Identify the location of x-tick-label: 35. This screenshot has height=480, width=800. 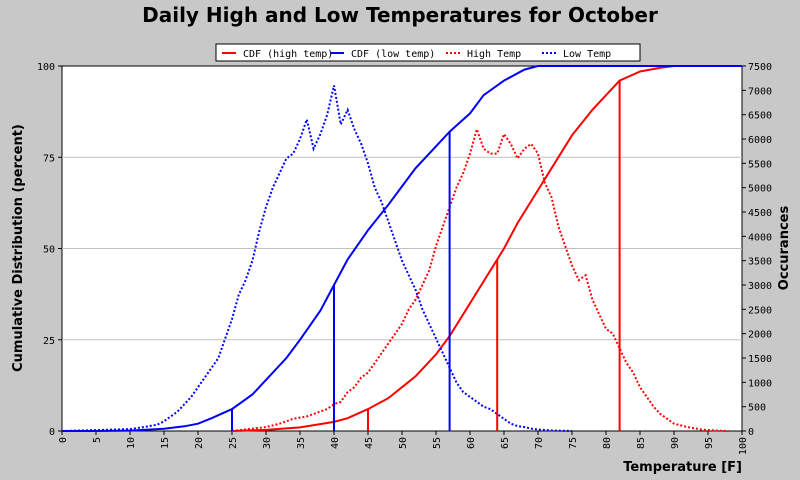
(301, 443).